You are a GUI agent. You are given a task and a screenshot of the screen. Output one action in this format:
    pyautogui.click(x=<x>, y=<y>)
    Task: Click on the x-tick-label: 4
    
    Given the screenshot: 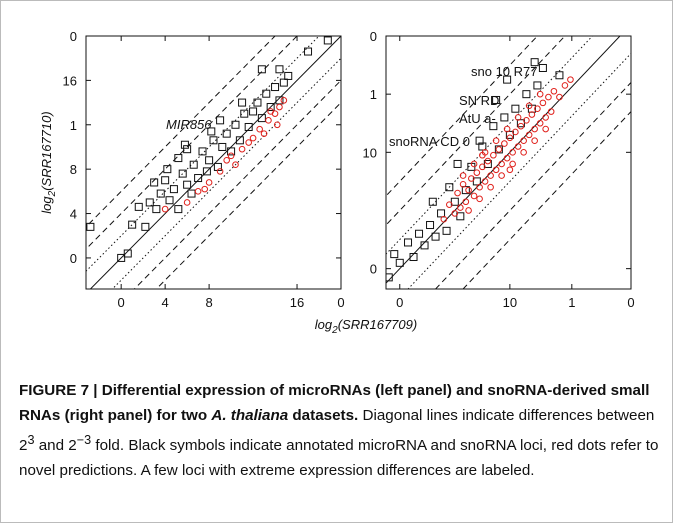 What is the action you would take?
    pyautogui.click(x=165, y=302)
    